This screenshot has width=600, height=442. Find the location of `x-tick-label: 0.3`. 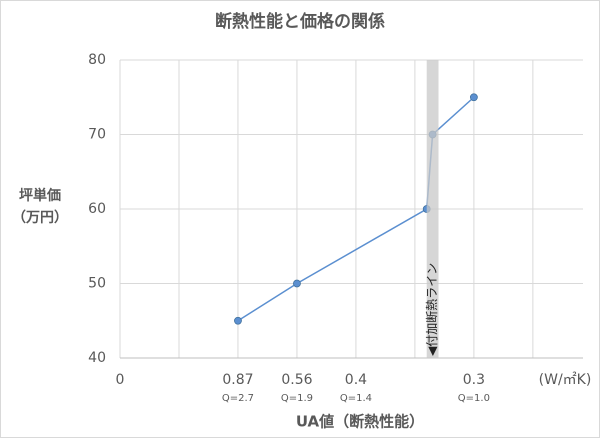

x-tick-label: 0.3 is located at coordinates (474, 380).